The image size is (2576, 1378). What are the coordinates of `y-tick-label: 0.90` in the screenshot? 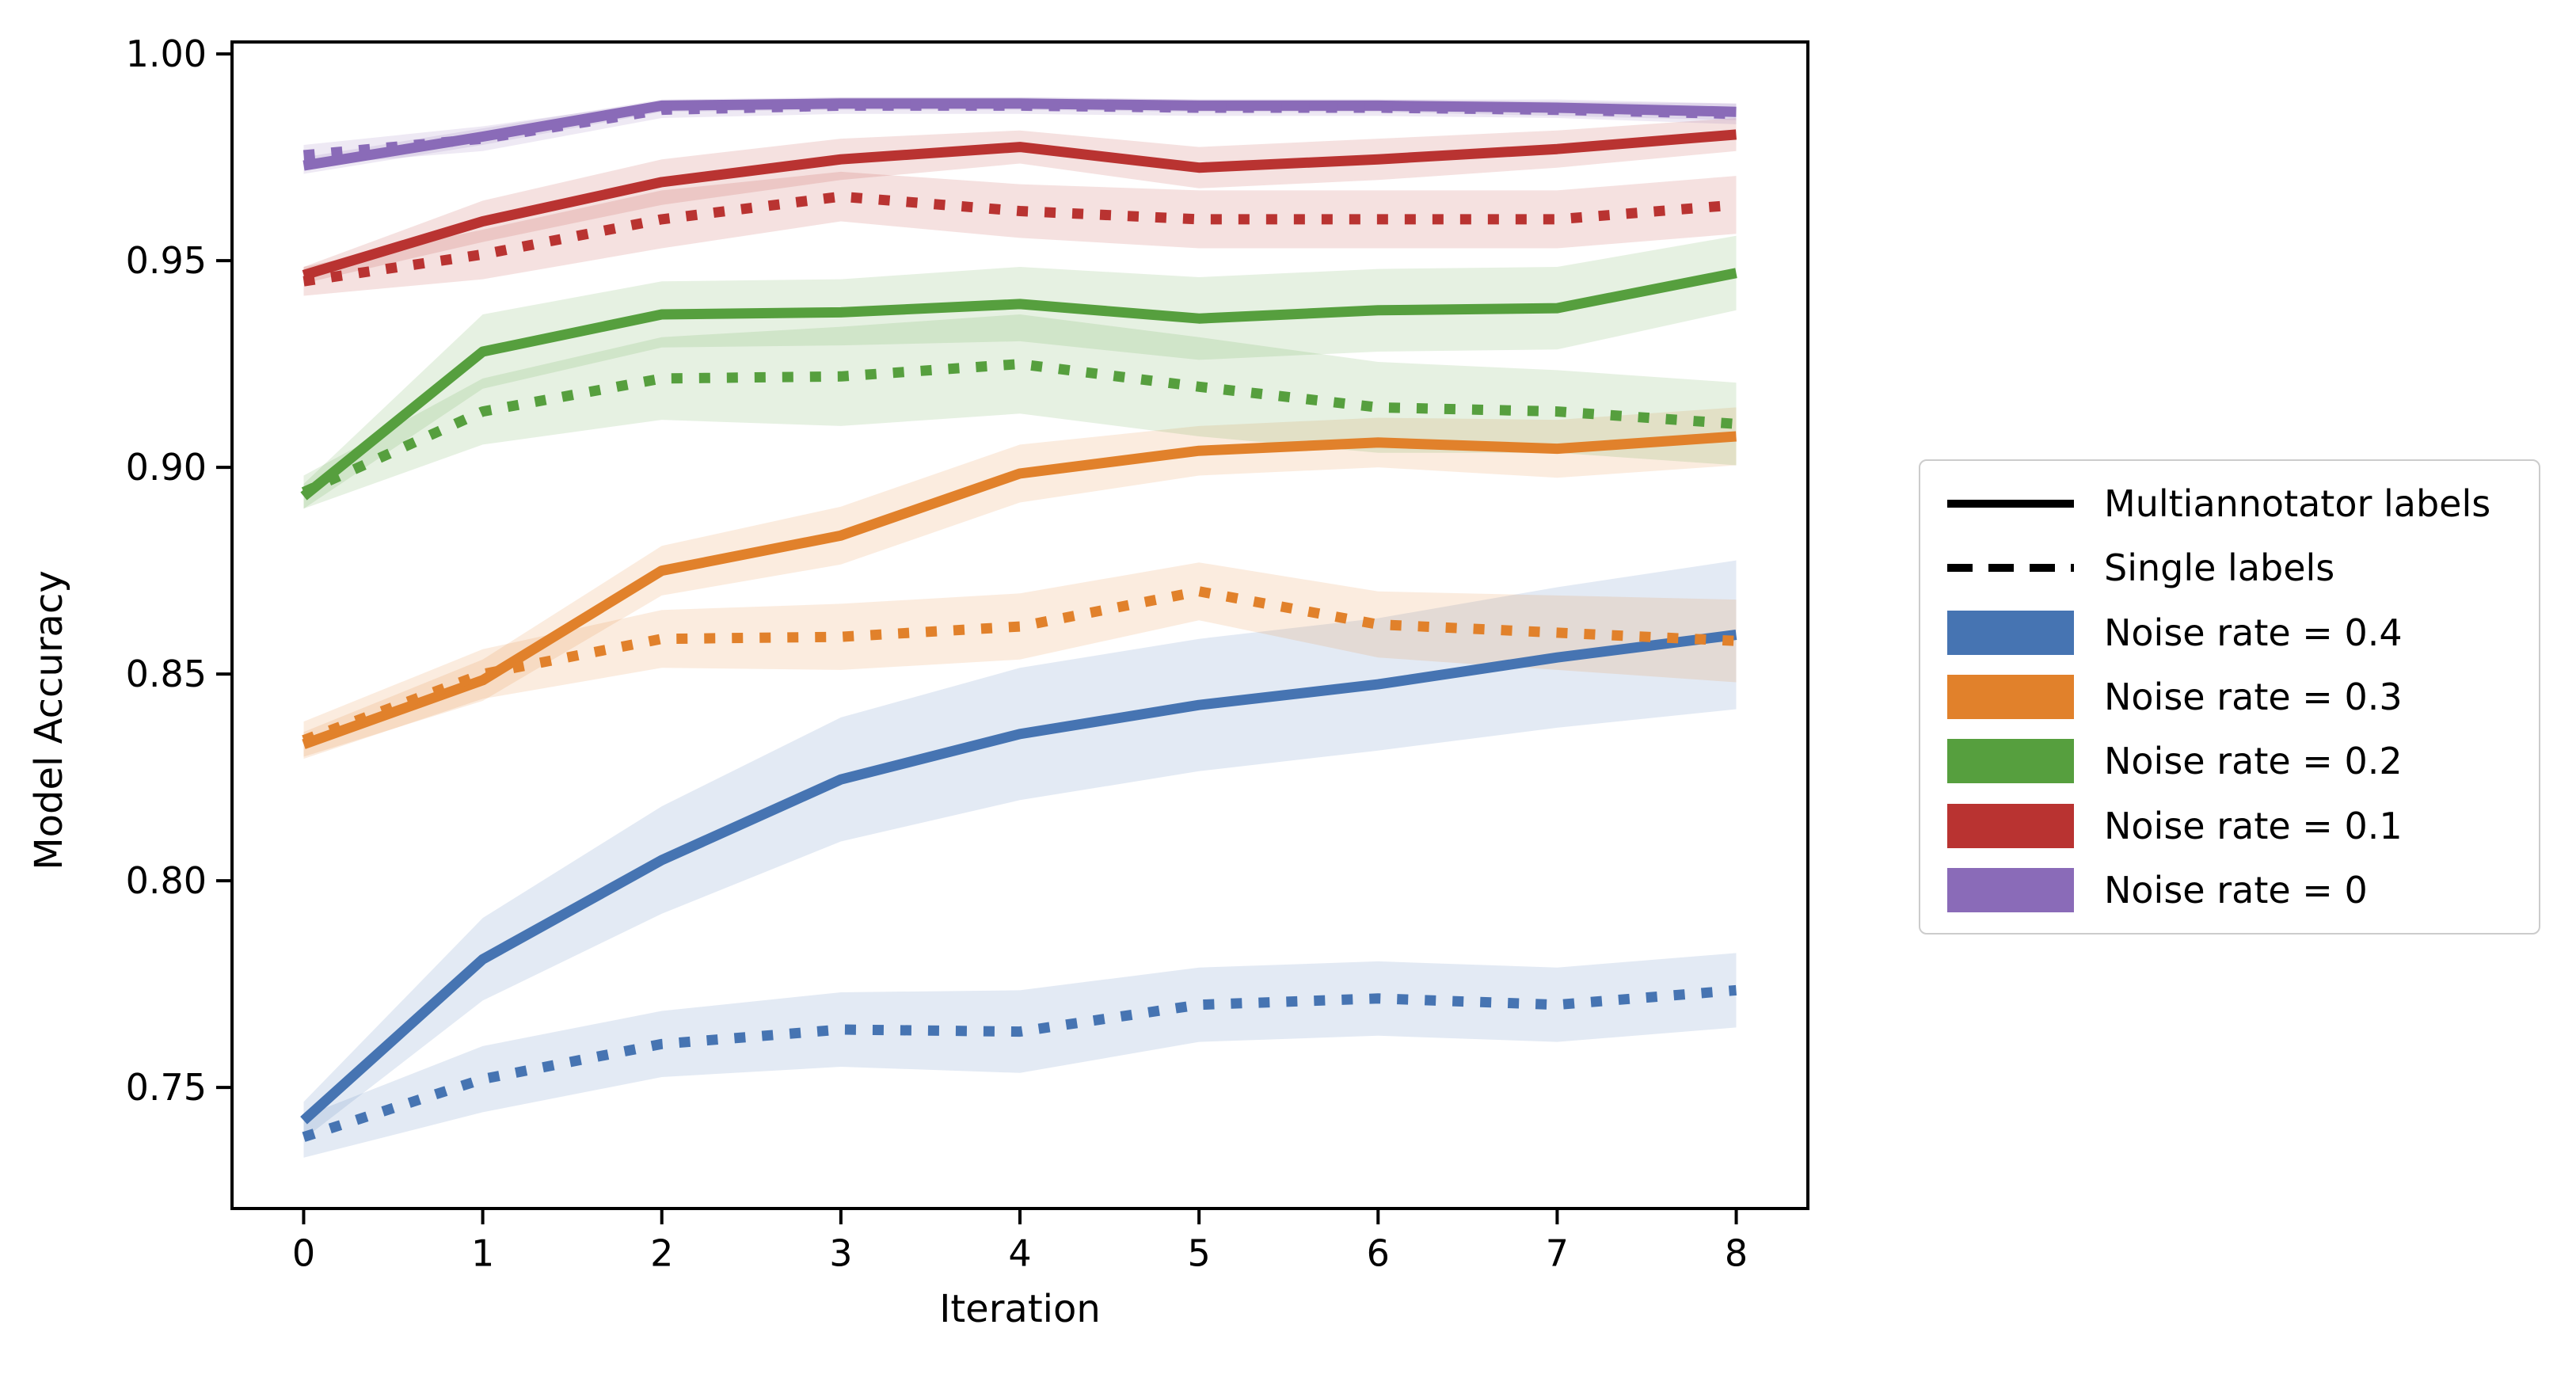 It's located at (166, 467).